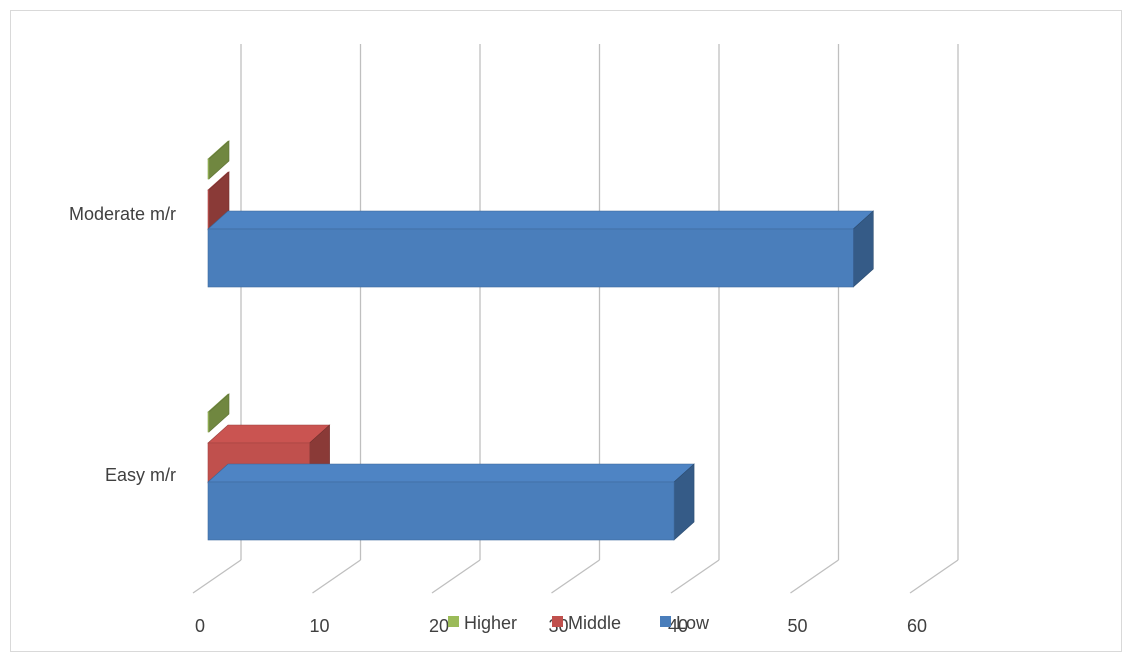 This screenshot has height=654, width=1128. What do you see at coordinates (541, 249) in the screenshot?
I see `bar-low-moderate` at bounding box center [541, 249].